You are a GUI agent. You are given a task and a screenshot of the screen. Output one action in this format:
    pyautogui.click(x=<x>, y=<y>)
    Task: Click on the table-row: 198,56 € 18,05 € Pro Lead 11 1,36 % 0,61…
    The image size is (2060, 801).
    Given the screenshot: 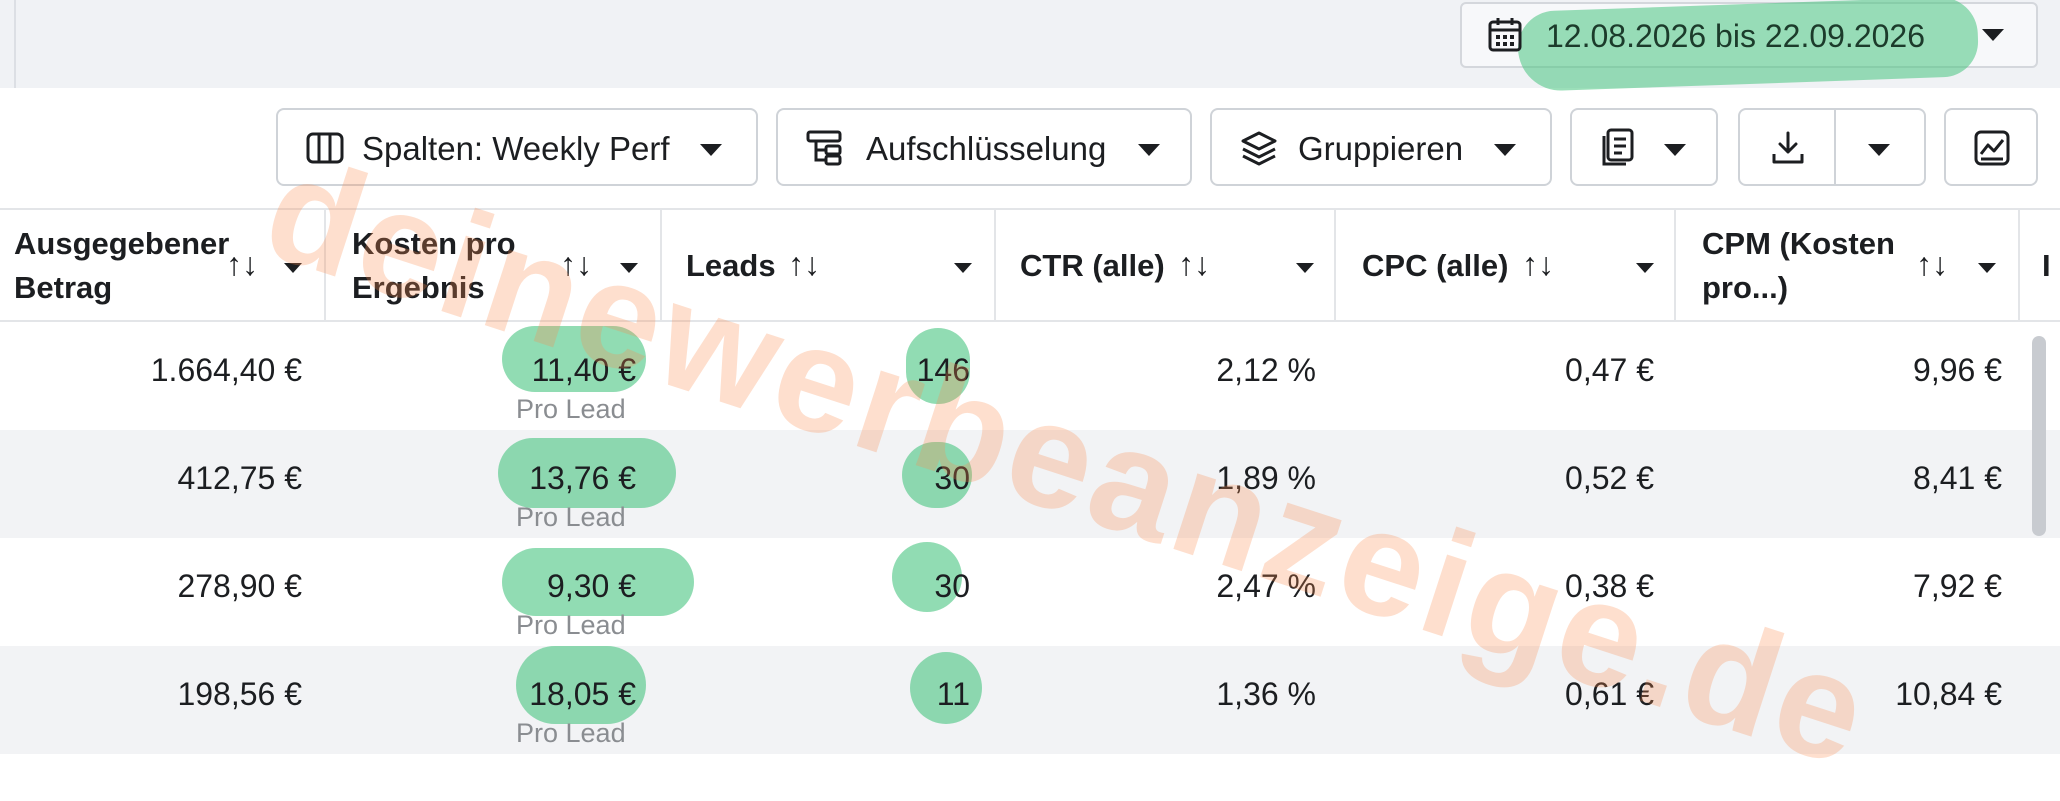 What is the action you would take?
    pyautogui.click(x=1030, y=700)
    